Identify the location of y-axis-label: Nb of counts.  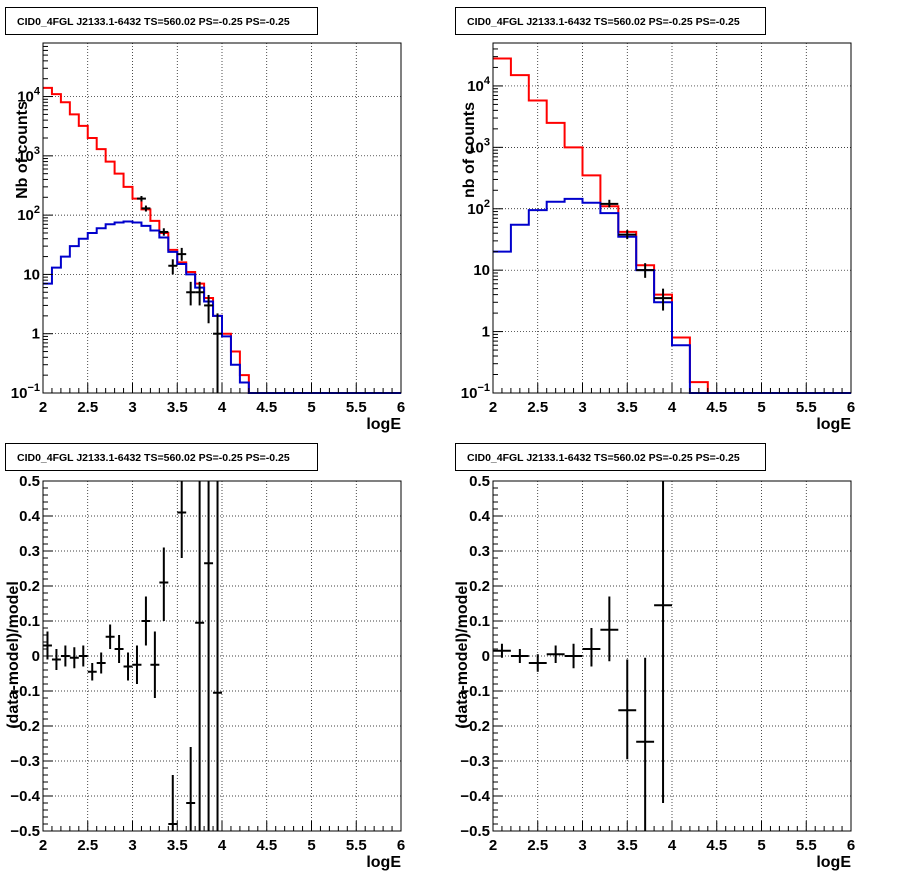
(22, 150).